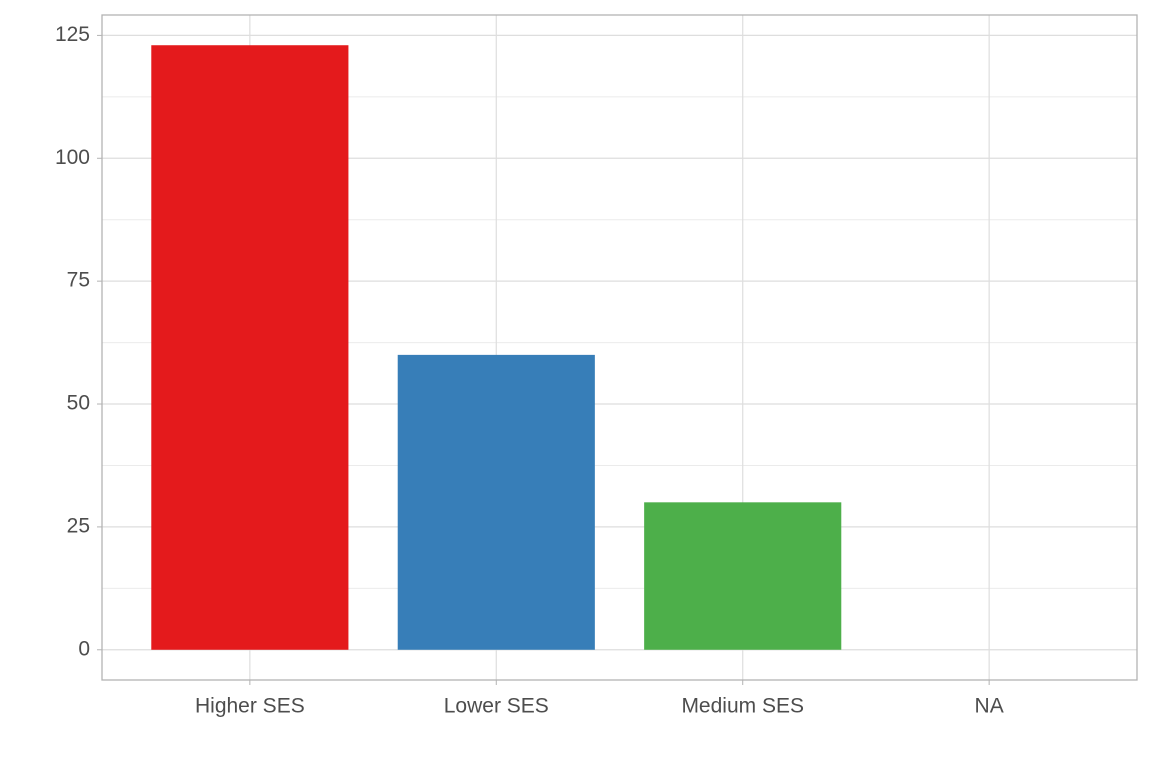  I want to click on x-tick-label: Higher SES, so click(250, 706).